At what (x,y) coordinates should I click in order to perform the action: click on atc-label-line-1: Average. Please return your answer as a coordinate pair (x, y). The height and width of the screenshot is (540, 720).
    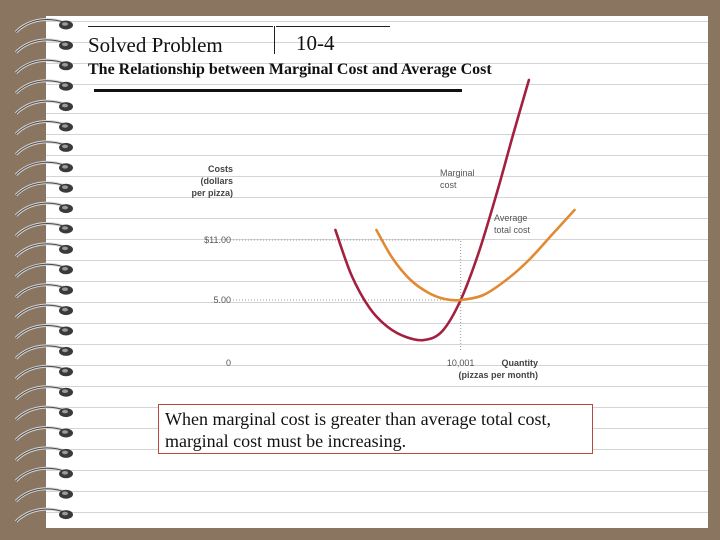
    Looking at the image, I should click on (510, 218).